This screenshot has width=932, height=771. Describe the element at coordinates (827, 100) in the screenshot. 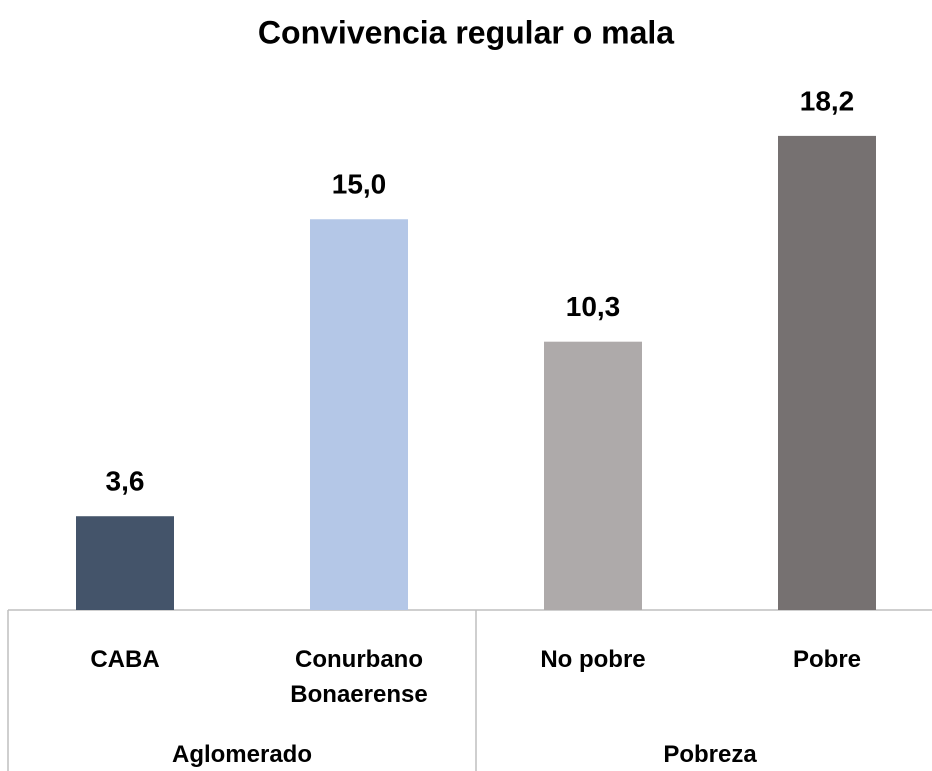

I see `data-label: 18,2` at that location.